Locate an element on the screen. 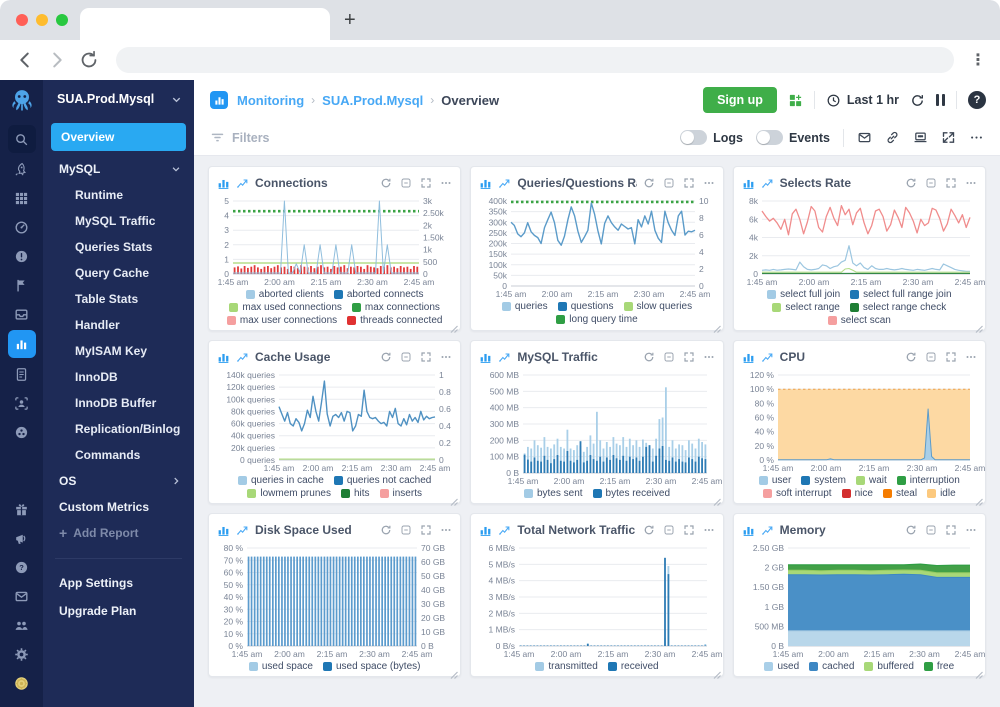  rail-network-button is located at coordinates (22, 432).